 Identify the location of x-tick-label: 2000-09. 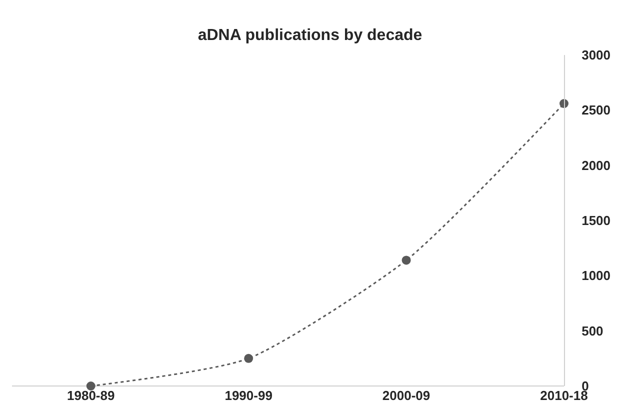
(406, 395).